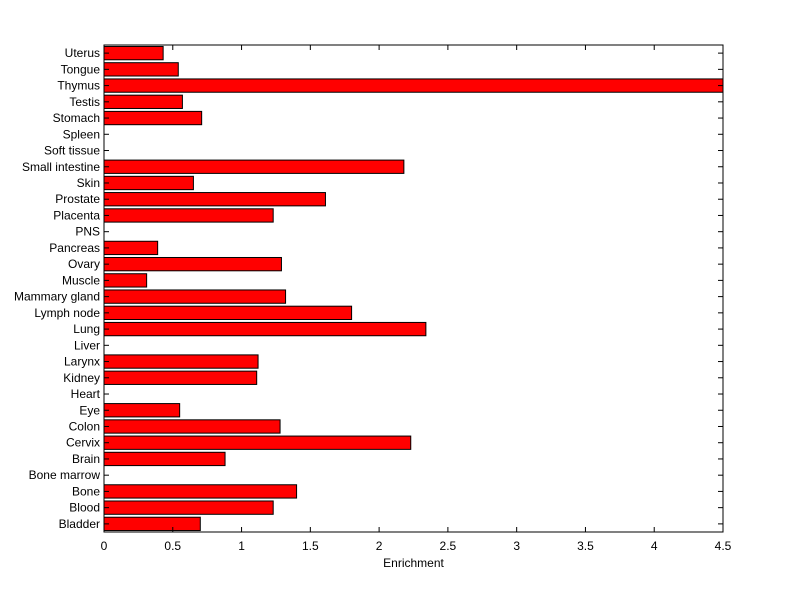  What do you see at coordinates (76, 118) in the screenshot?
I see `y-tick-label: Stomach` at bounding box center [76, 118].